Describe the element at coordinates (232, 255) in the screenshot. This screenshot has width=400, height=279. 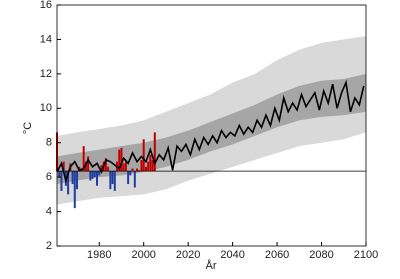
I see `x-tick-label: 2040` at that location.